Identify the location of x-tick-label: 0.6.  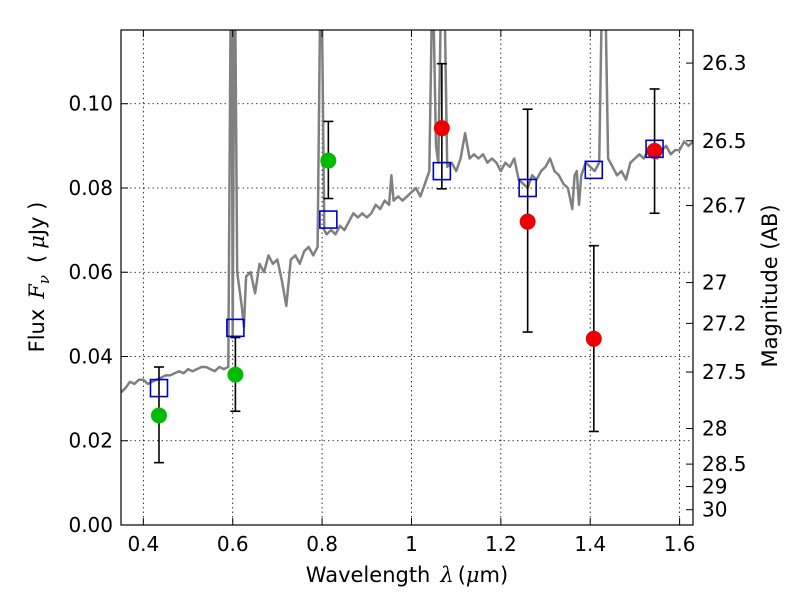
(233, 544).